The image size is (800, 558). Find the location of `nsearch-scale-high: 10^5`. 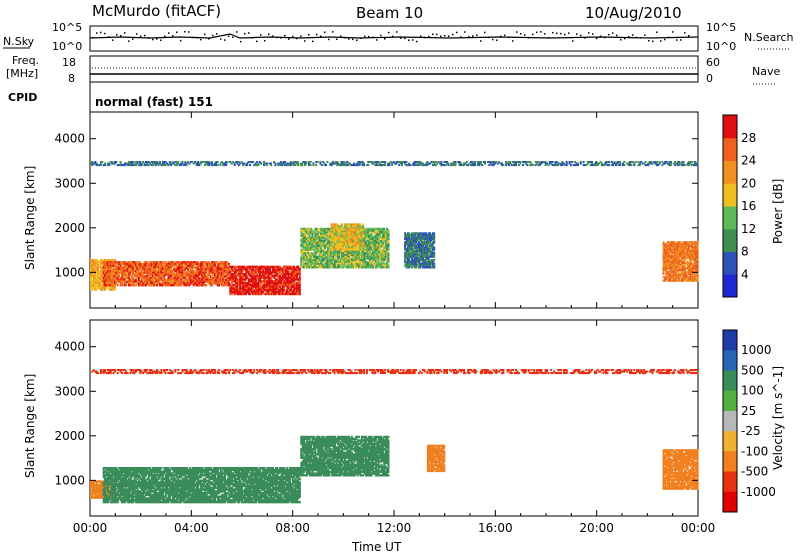

nsearch-scale-high: 10^5 is located at coordinates (721, 27).